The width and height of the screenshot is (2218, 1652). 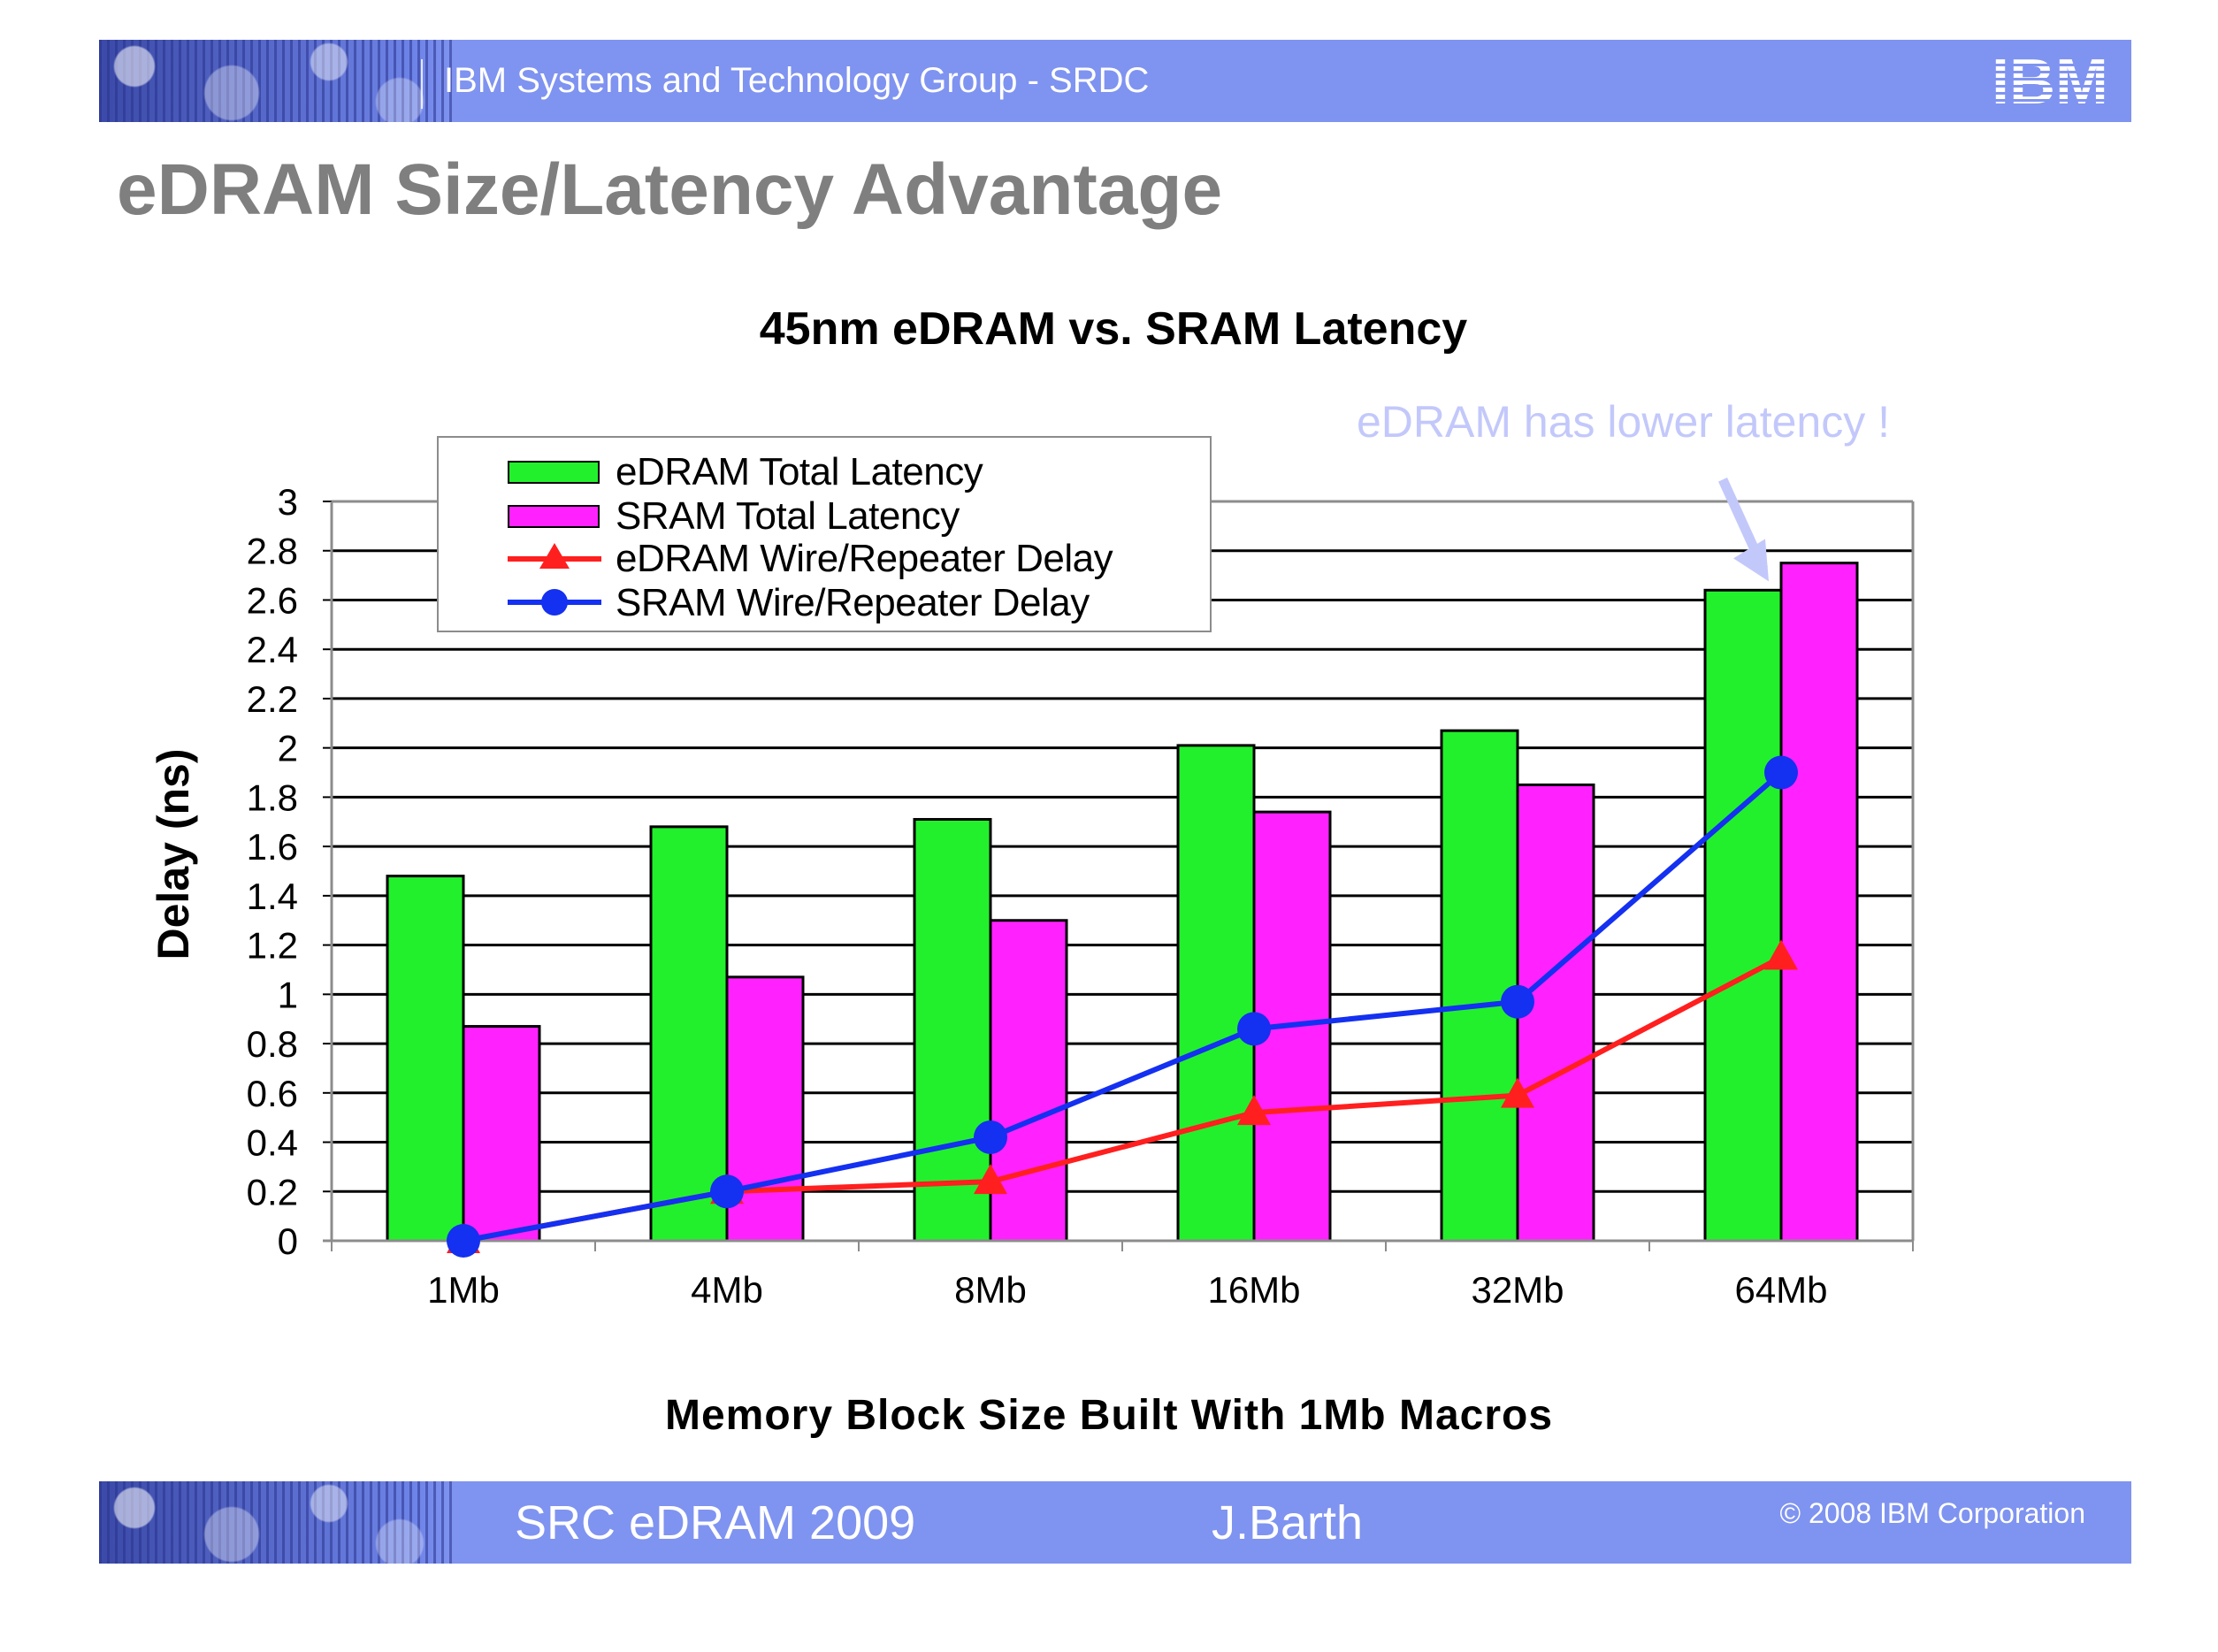 I want to click on chart-title: 45nm eDRAM vs. SRAM Latency, so click(x=1113, y=329).